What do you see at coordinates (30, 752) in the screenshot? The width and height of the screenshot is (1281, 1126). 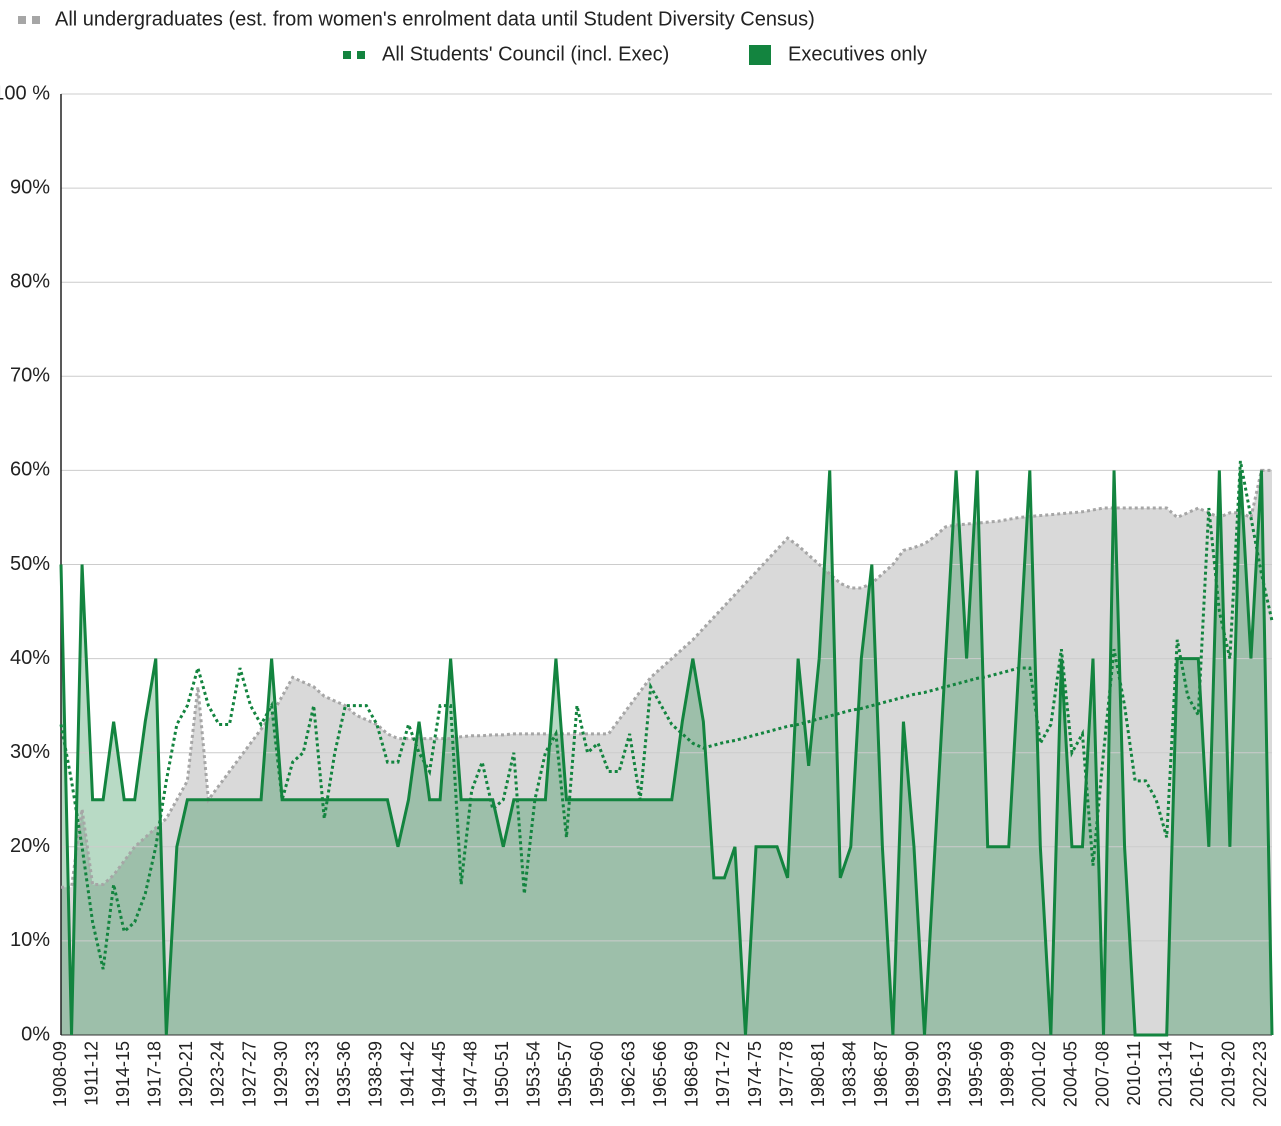 I see `y-tick-label: 30%` at bounding box center [30, 752].